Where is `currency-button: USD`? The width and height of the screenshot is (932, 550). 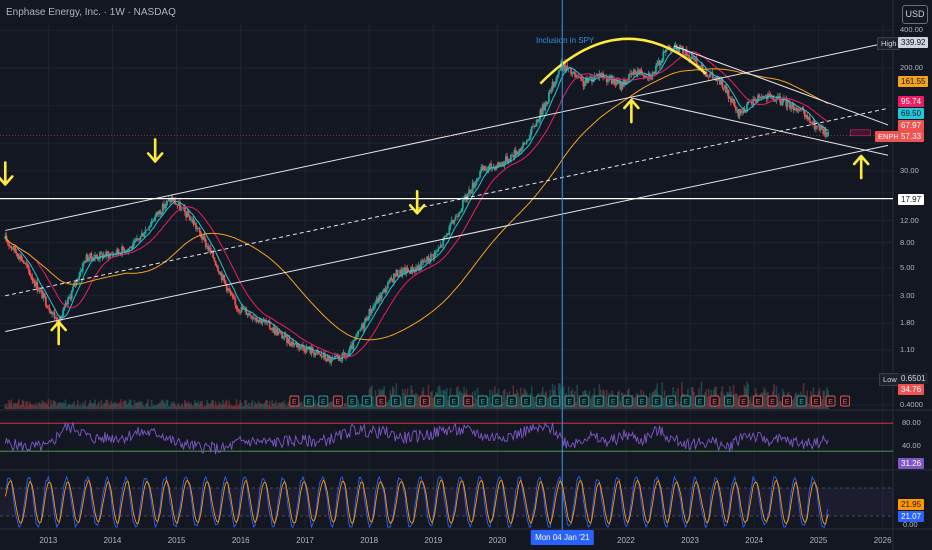 currency-button: USD is located at coordinates (915, 14).